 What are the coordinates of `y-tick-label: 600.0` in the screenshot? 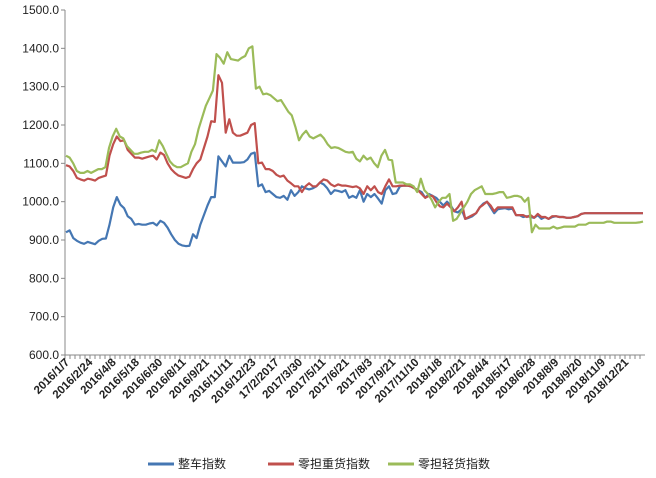 It's located at (44, 355).